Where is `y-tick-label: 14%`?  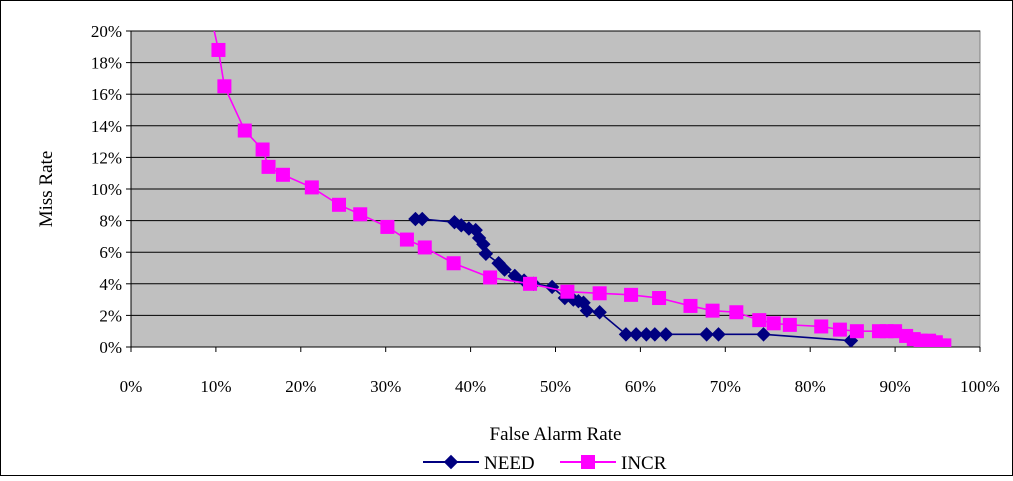 y-tick-label: 14% is located at coordinates (106, 126).